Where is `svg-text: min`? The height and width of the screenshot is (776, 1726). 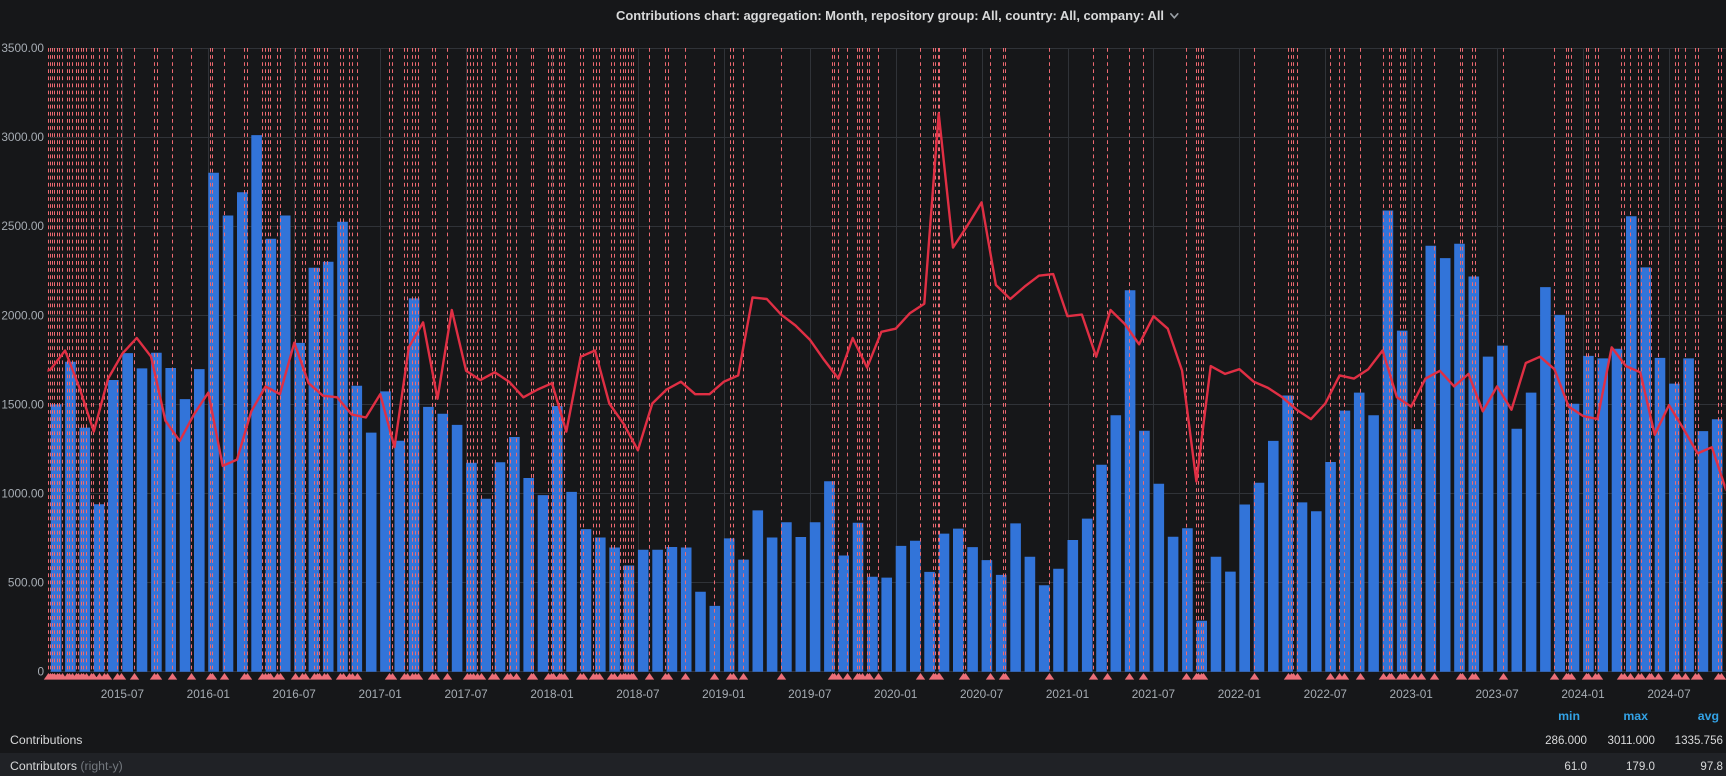 svg-text: min is located at coordinates (1569, 716).